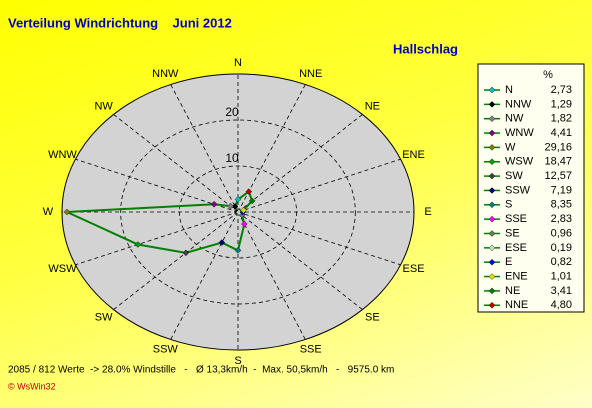 The width and height of the screenshot is (592, 408). I want to click on legend-label: NNE, so click(516, 305).